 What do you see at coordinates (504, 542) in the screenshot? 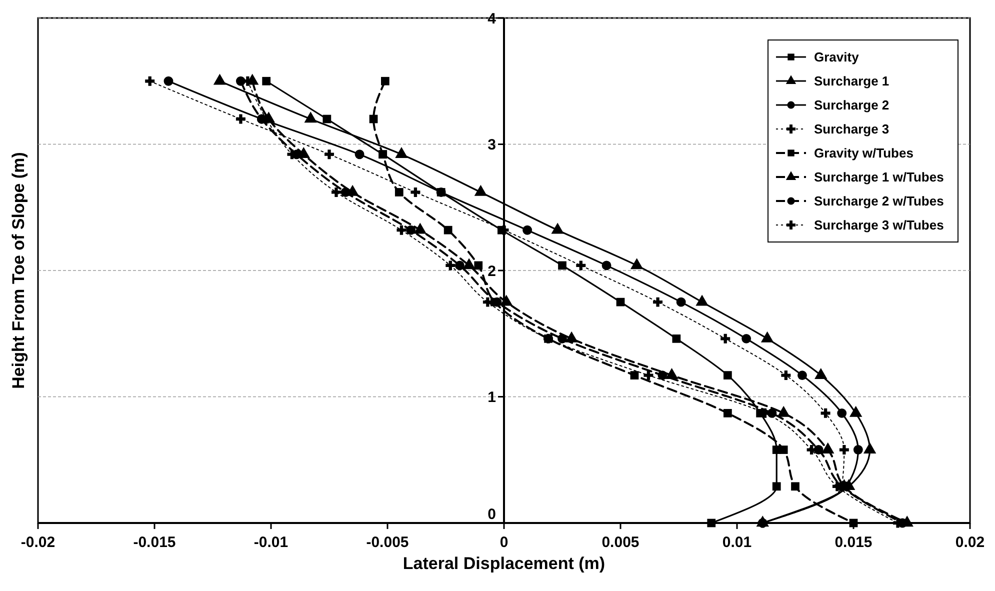
I see `x-tick-label: 0` at bounding box center [504, 542].